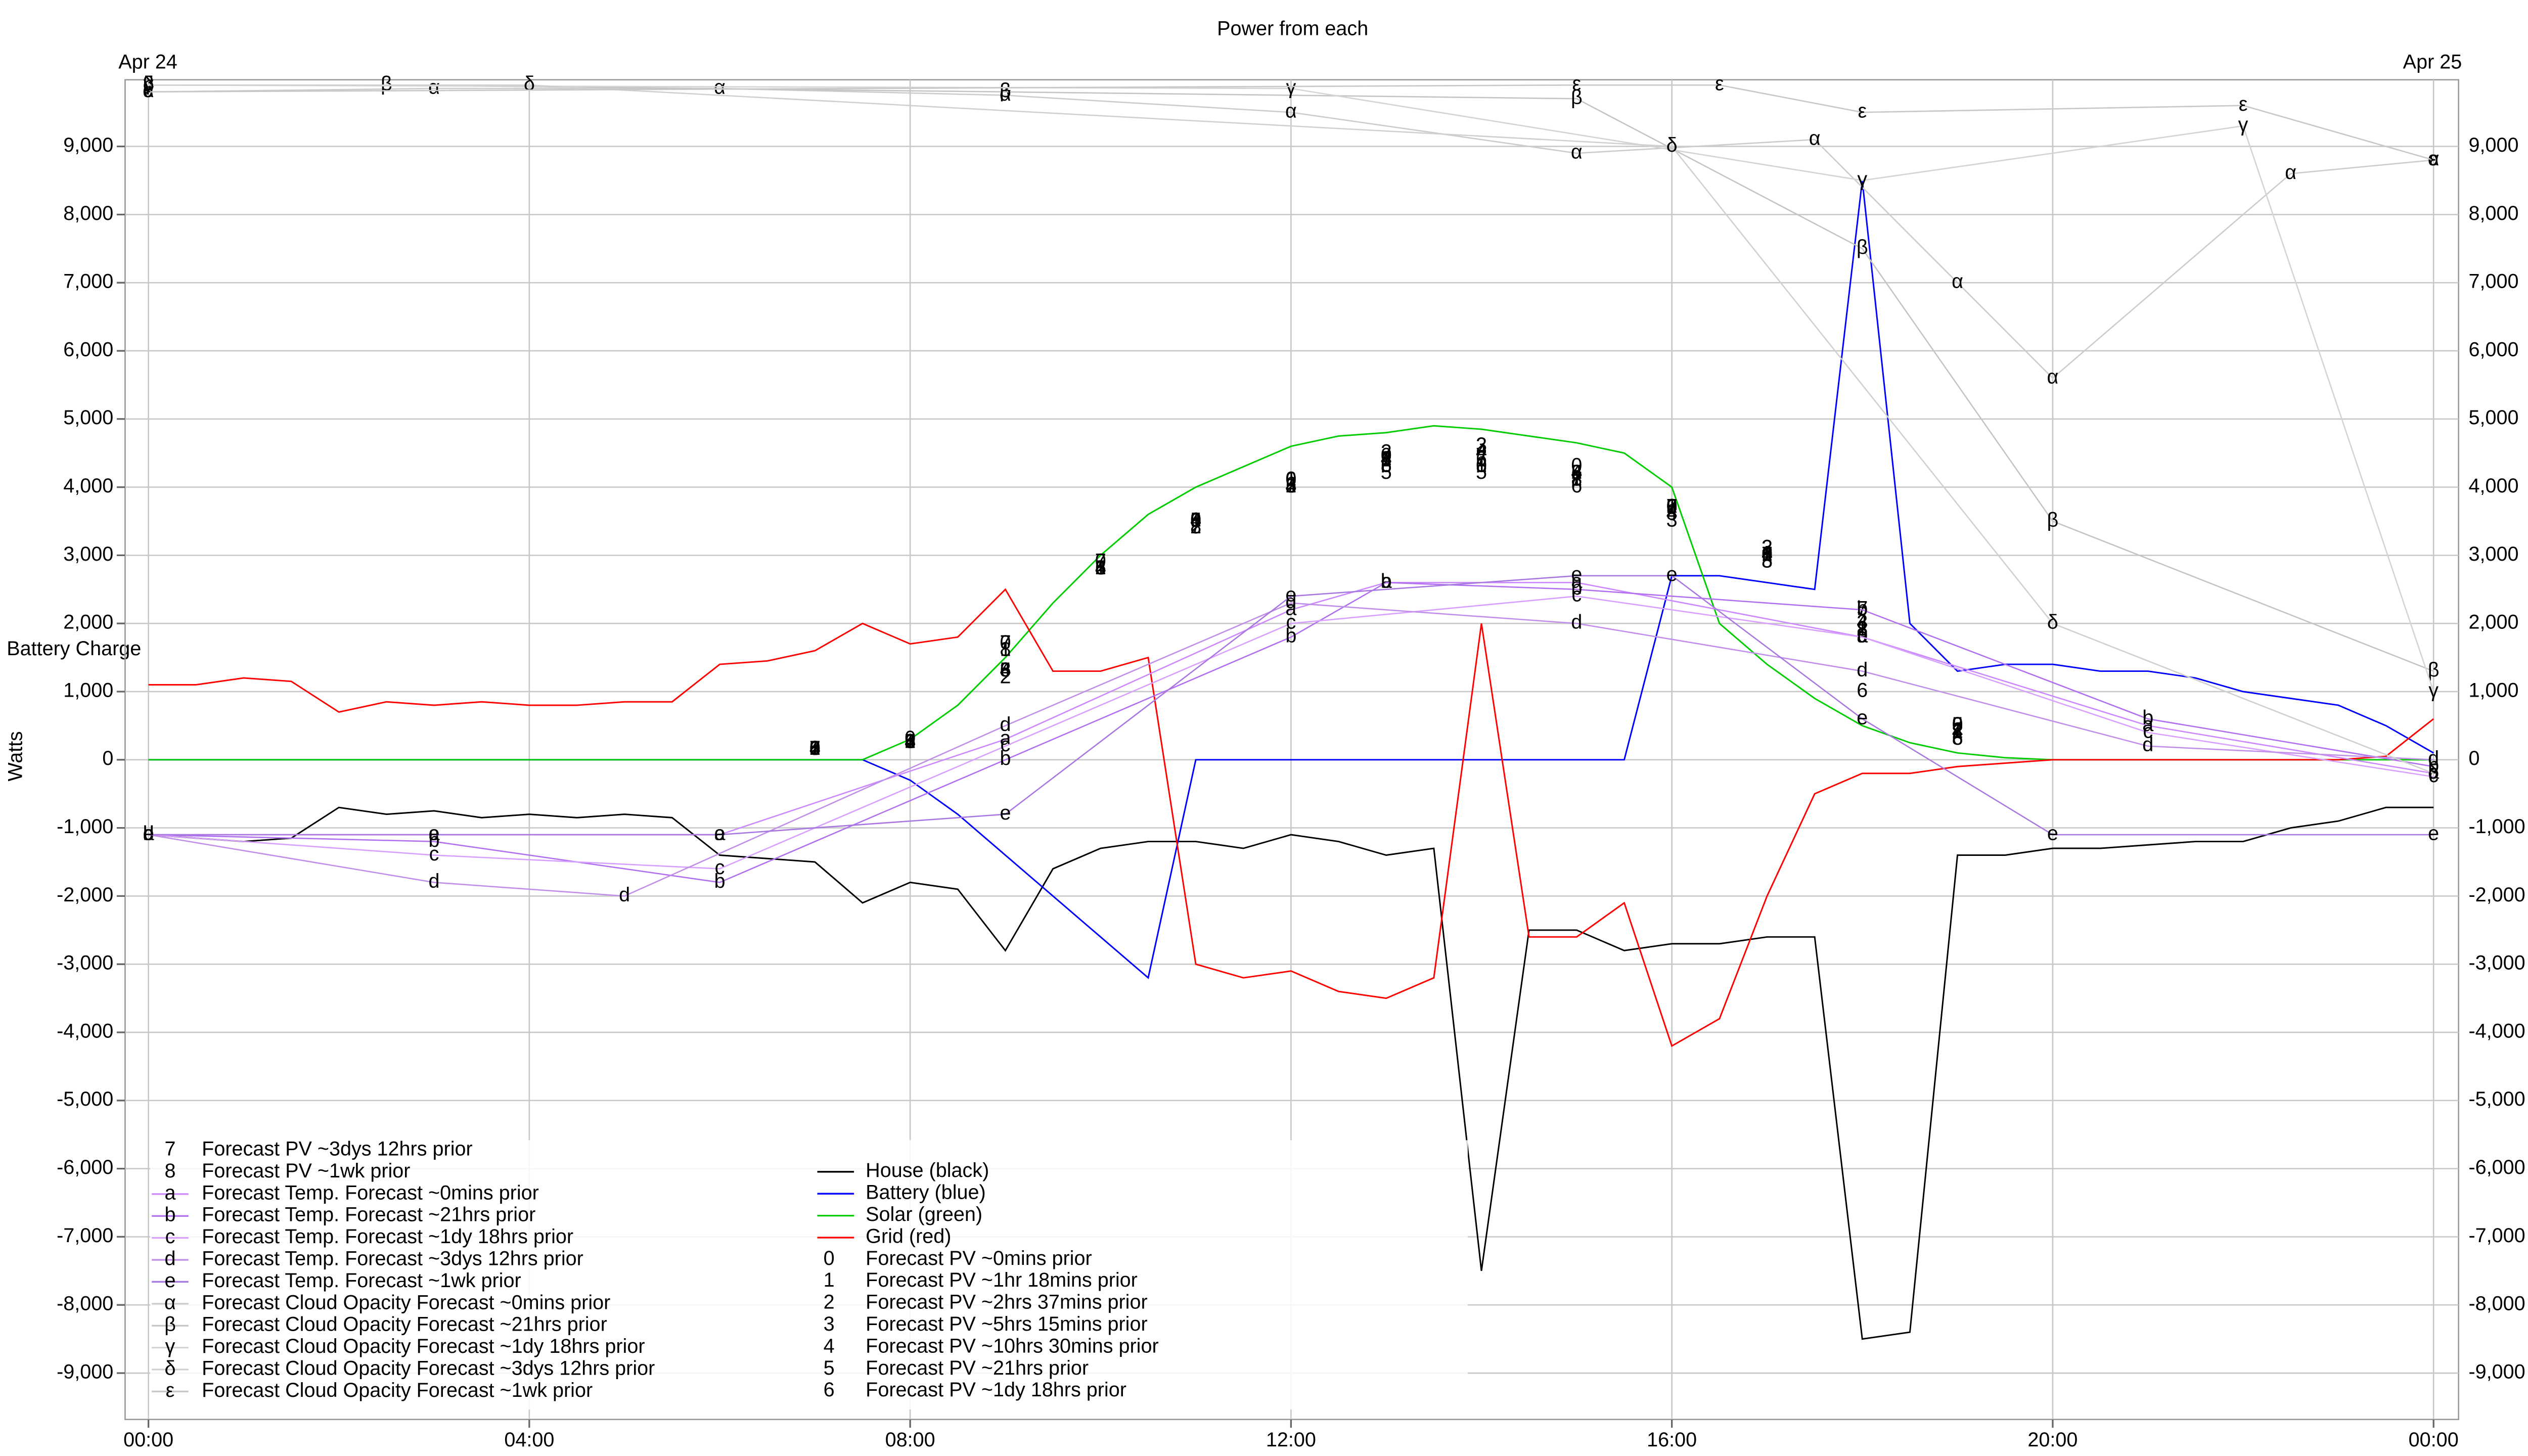 The width and height of the screenshot is (2528, 1456). What do you see at coordinates (2497, 1167) in the screenshot?
I see `y-tick-label-right: -6,000` at bounding box center [2497, 1167].